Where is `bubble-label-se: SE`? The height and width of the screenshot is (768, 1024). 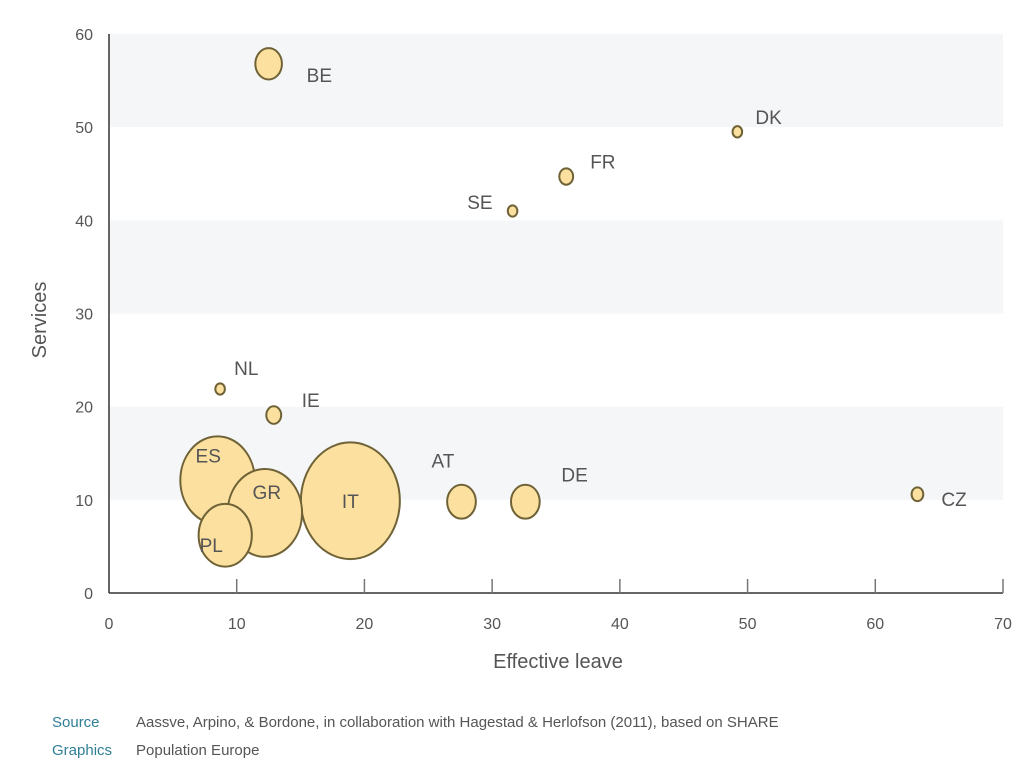
bubble-label-se: SE is located at coordinates (479, 203).